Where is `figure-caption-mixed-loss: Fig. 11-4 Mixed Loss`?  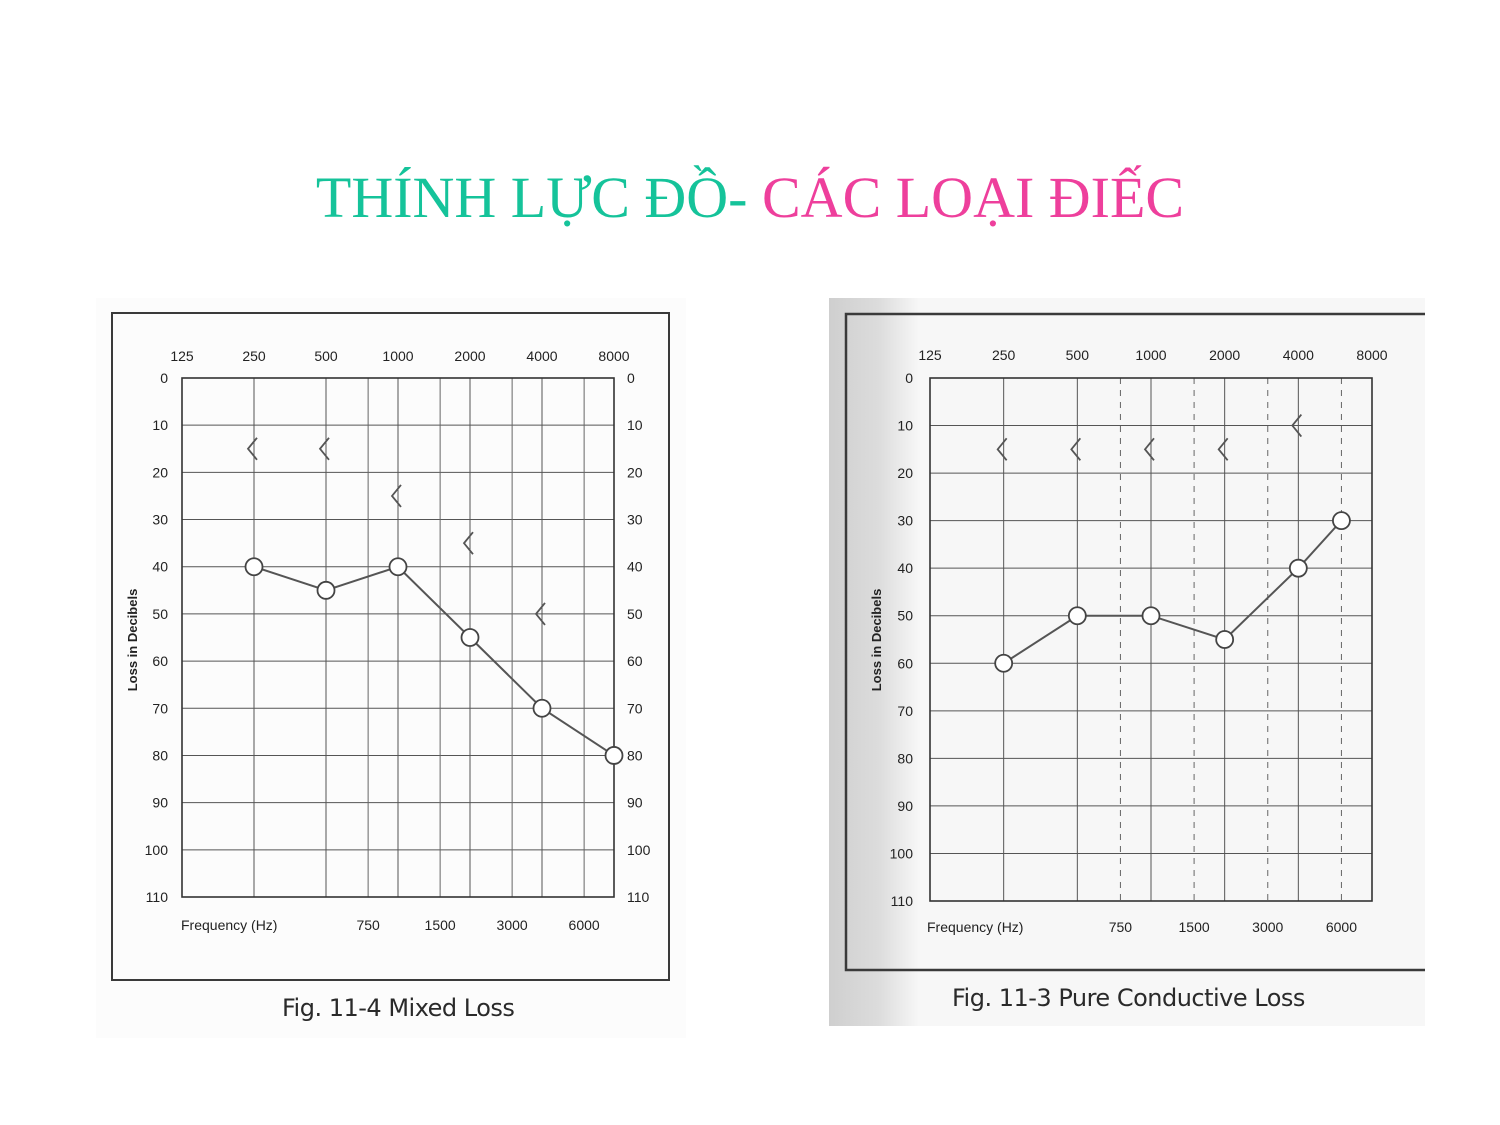
figure-caption-mixed-loss: Fig. 11-4 Mixed Loss is located at coordinates (398, 1008).